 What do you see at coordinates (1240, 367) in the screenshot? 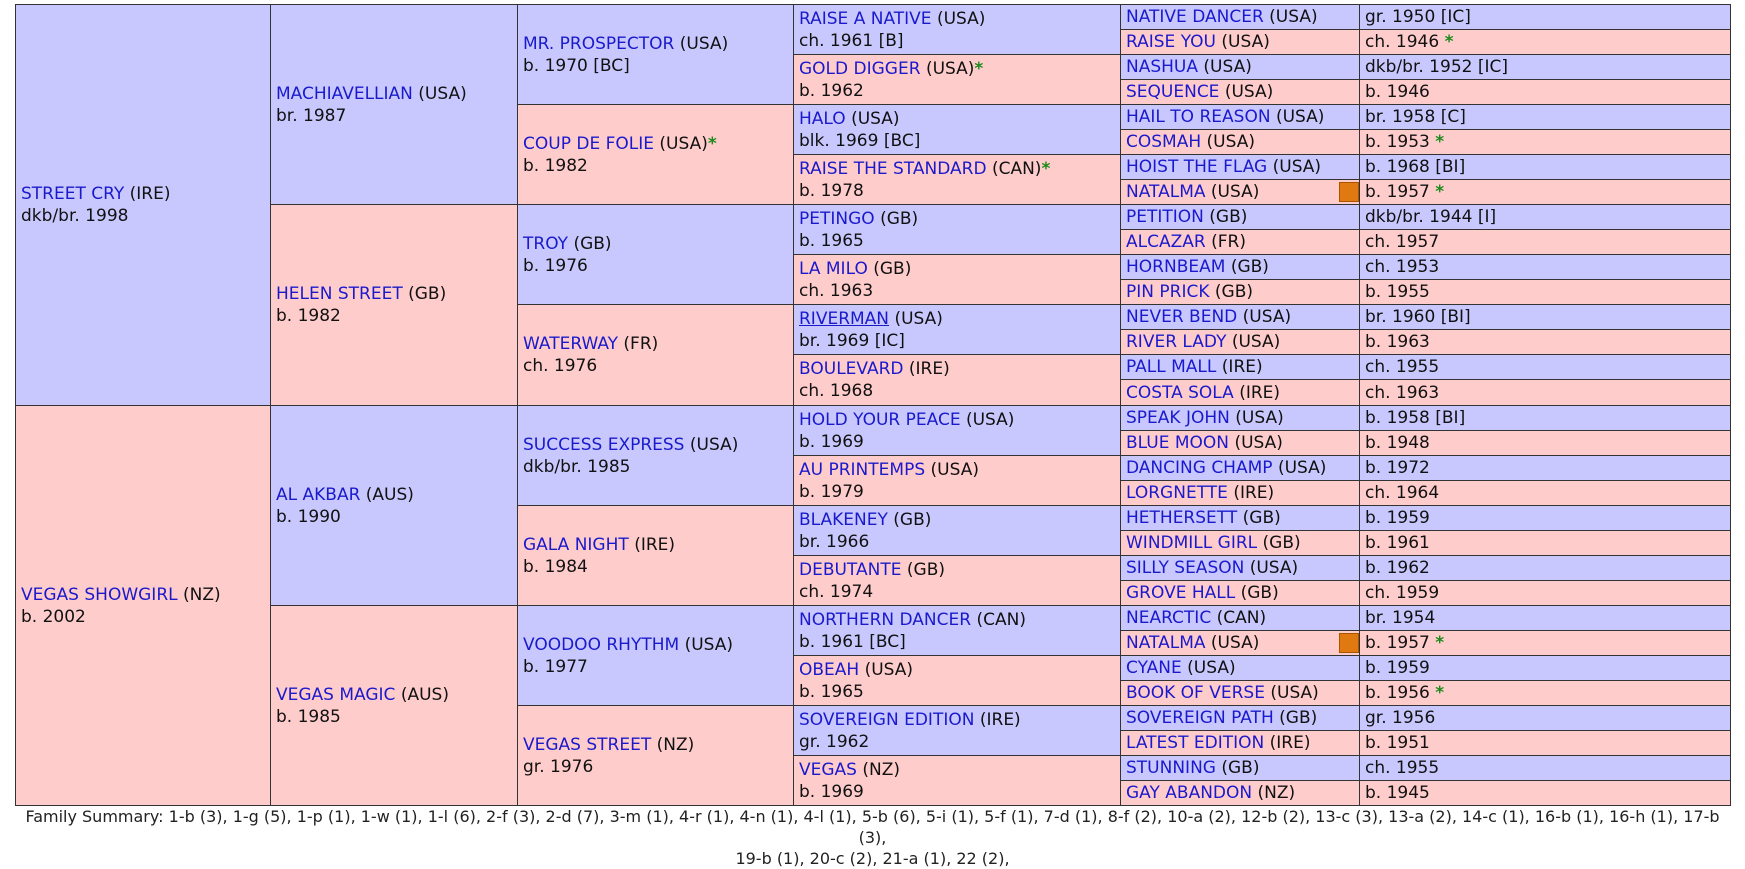
I see `horse-cell-gen5: PALL MALL (IRE)` at bounding box center [1240, 367].